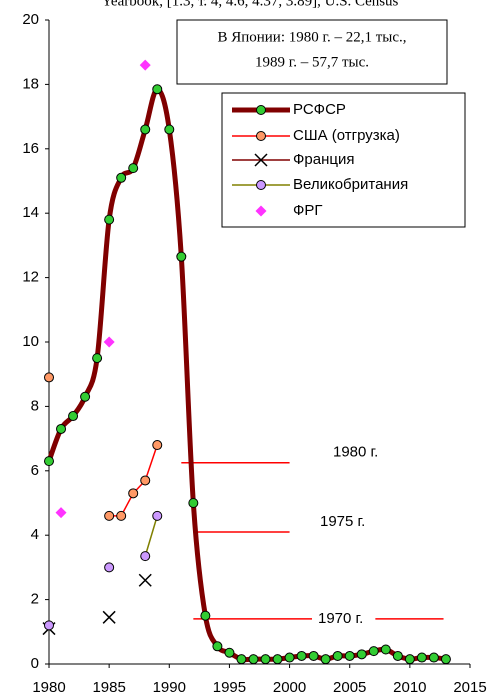 This screenshot has height=699, width=488. Describe the element at coordinates (312, 62) in the screenshot. I see `inset-text: 1989 г. – 57,7 тыс.` at that location.